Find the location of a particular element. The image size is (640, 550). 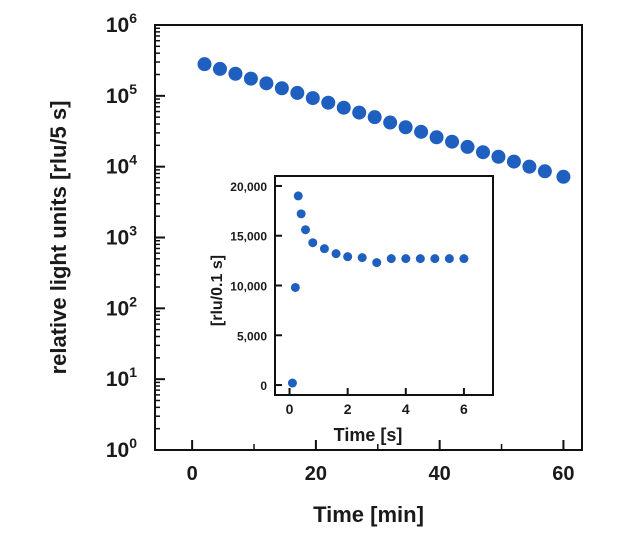

x-axis-label: Time [min] is located at coordinates (368, 514).